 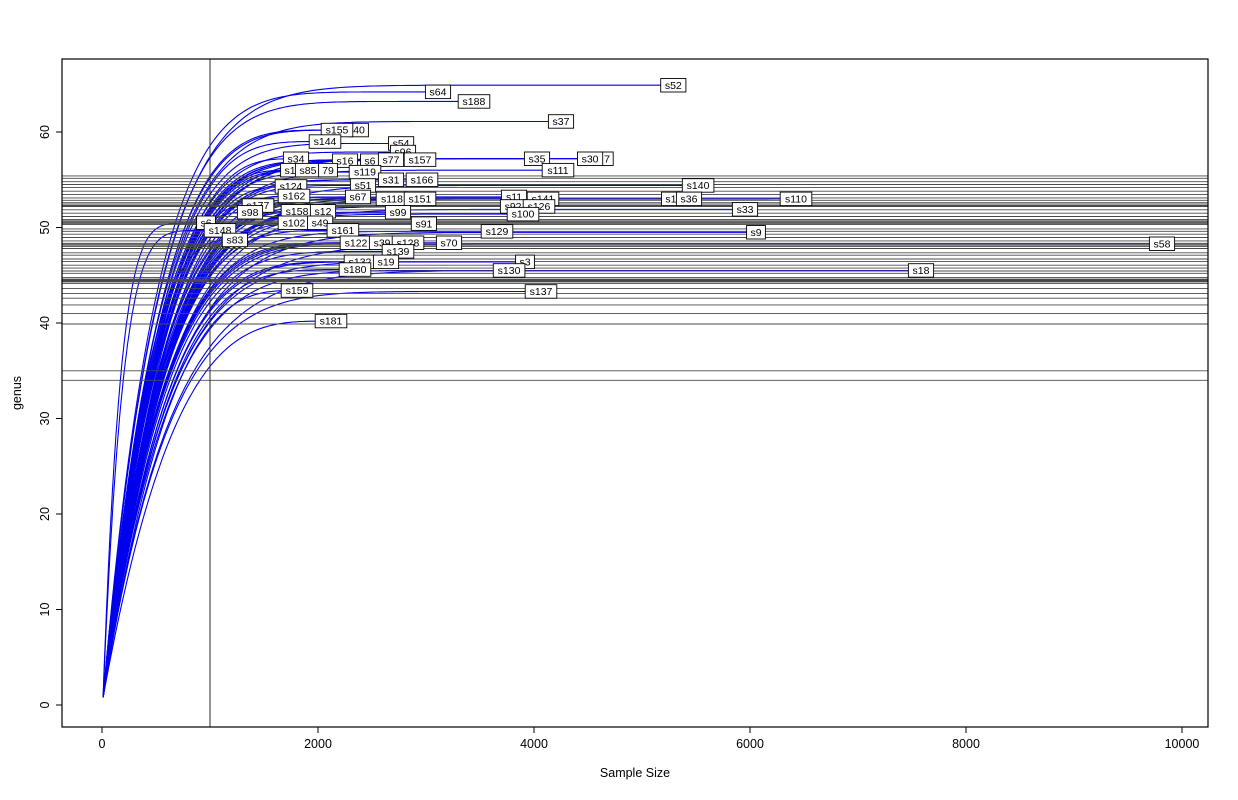 I want to click on x-tick-label-10000: 10000, so click(x=1182, y=744).